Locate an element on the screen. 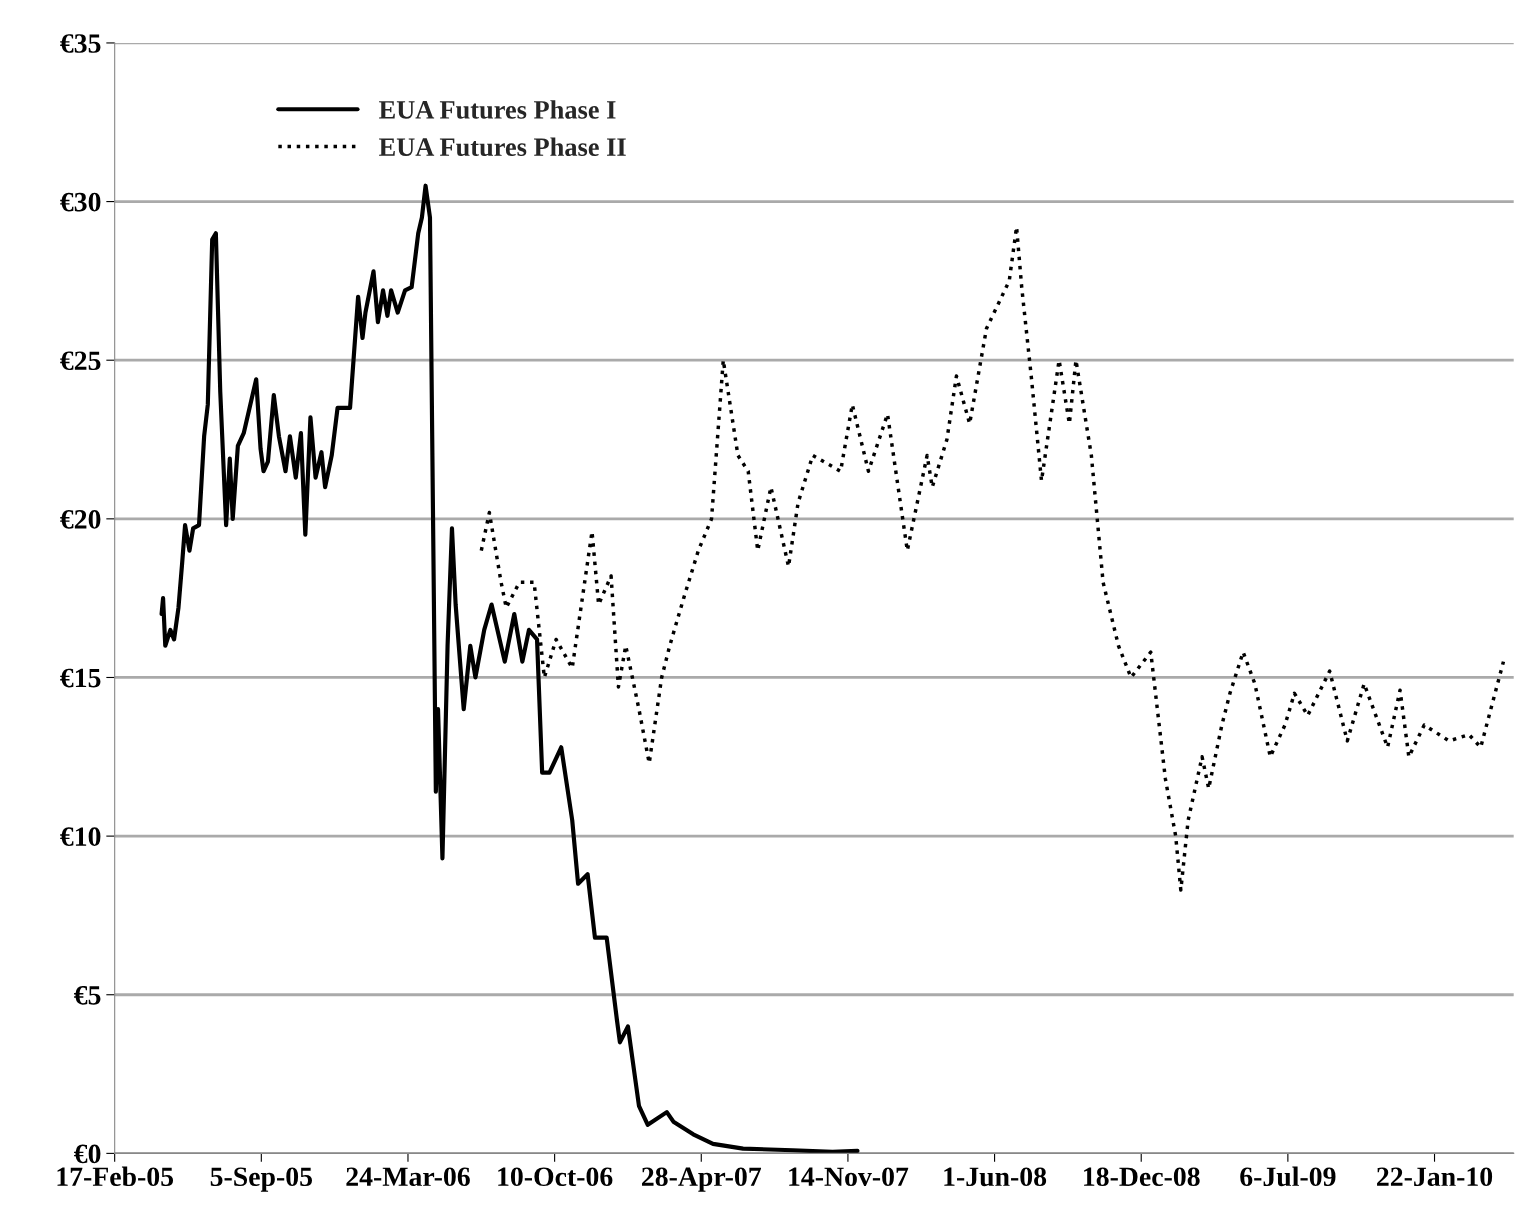 This screenshot has width=1529, height=1227. x-tick-label: 24-Mar-06 is located at coordinates (408, 1177).